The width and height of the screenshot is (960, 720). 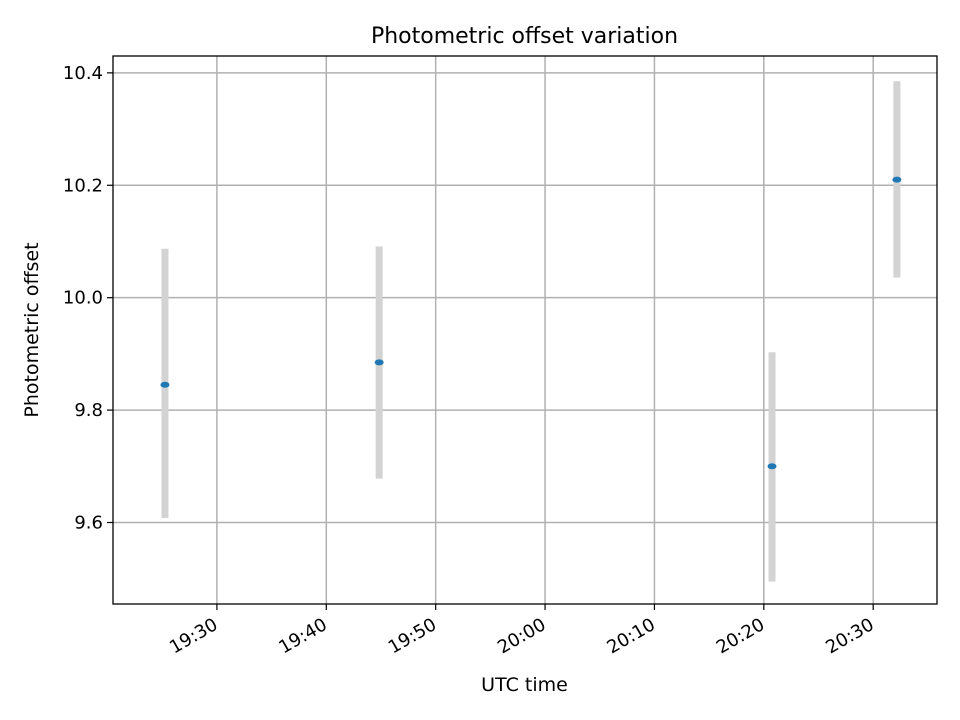 What do you see at coordinates (849, 636) in the screenshot?
I see `x-tick-label: 20:30` at bounding box center [849, 636].